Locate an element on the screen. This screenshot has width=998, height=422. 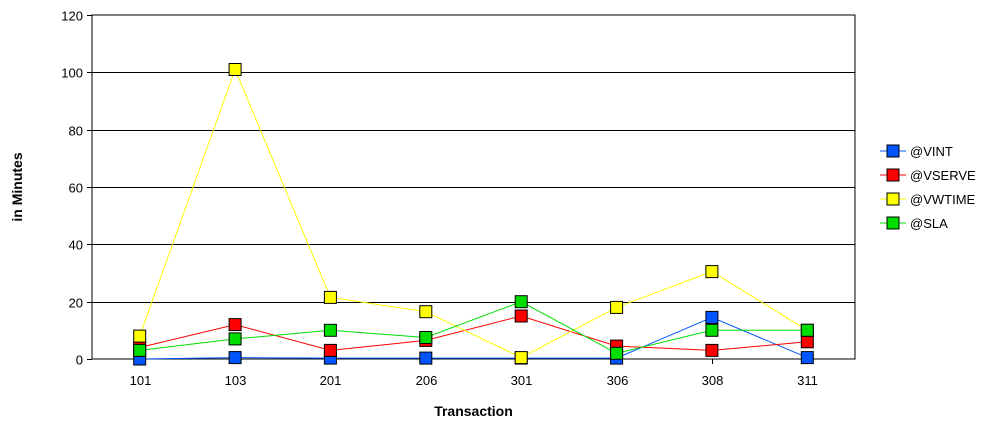
x-axis-title: Transaction is located at coordinates (473, 411).